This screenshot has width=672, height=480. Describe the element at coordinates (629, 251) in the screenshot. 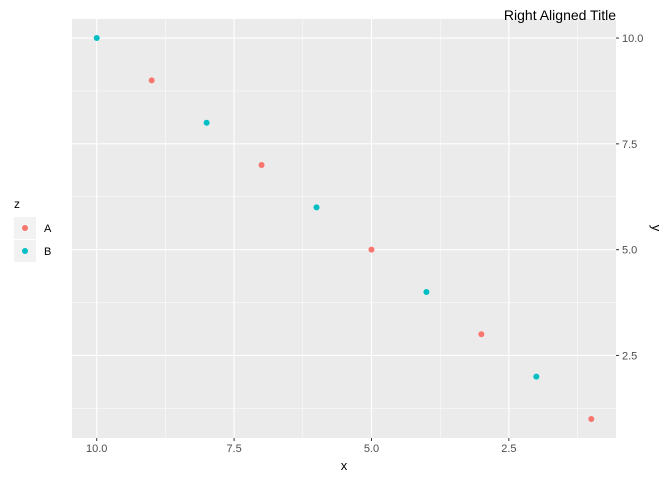

I see `y-tick-label: 5.0` at that location.